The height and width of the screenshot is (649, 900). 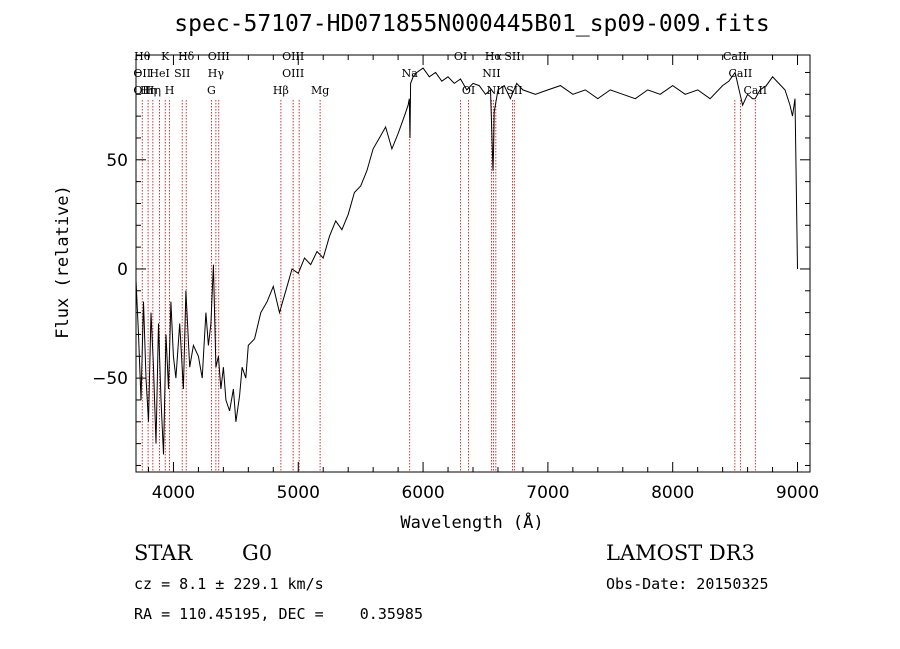 I want to click on marker-label: Hα, so click(x=494, y=56).